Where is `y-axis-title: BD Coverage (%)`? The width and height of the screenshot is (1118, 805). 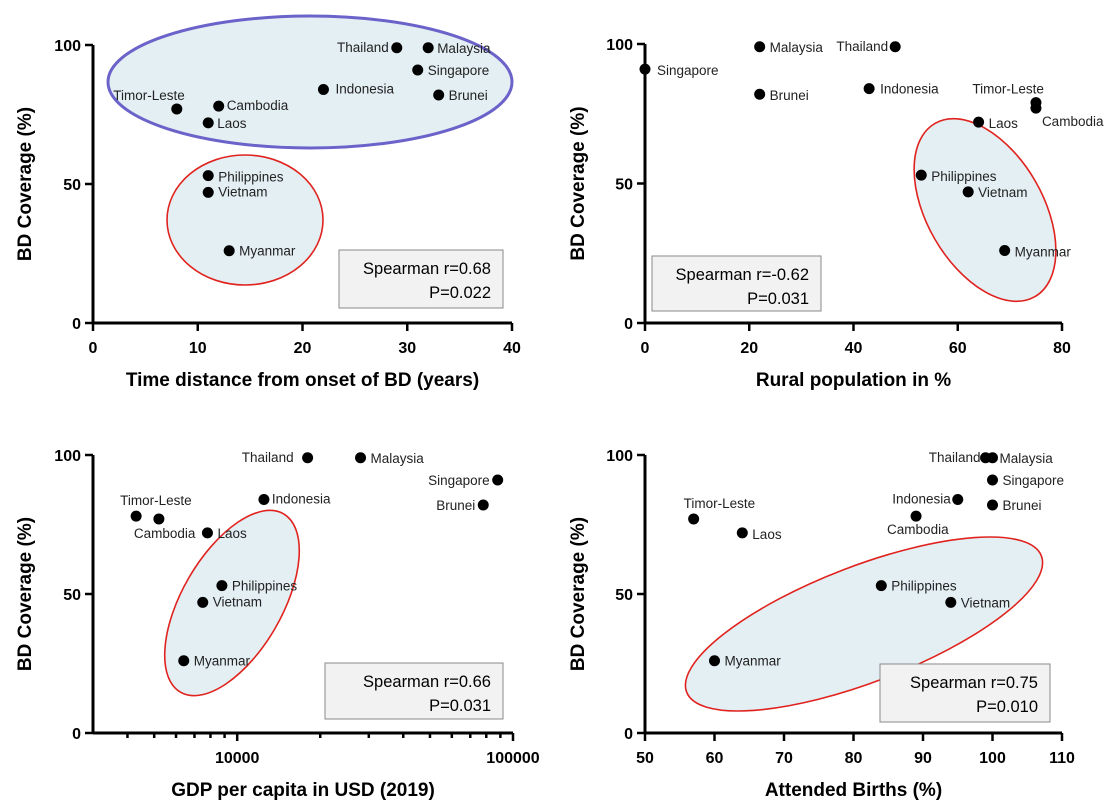 y-axis-title: BD Coverage (%) is located at coordinates (578, 183).